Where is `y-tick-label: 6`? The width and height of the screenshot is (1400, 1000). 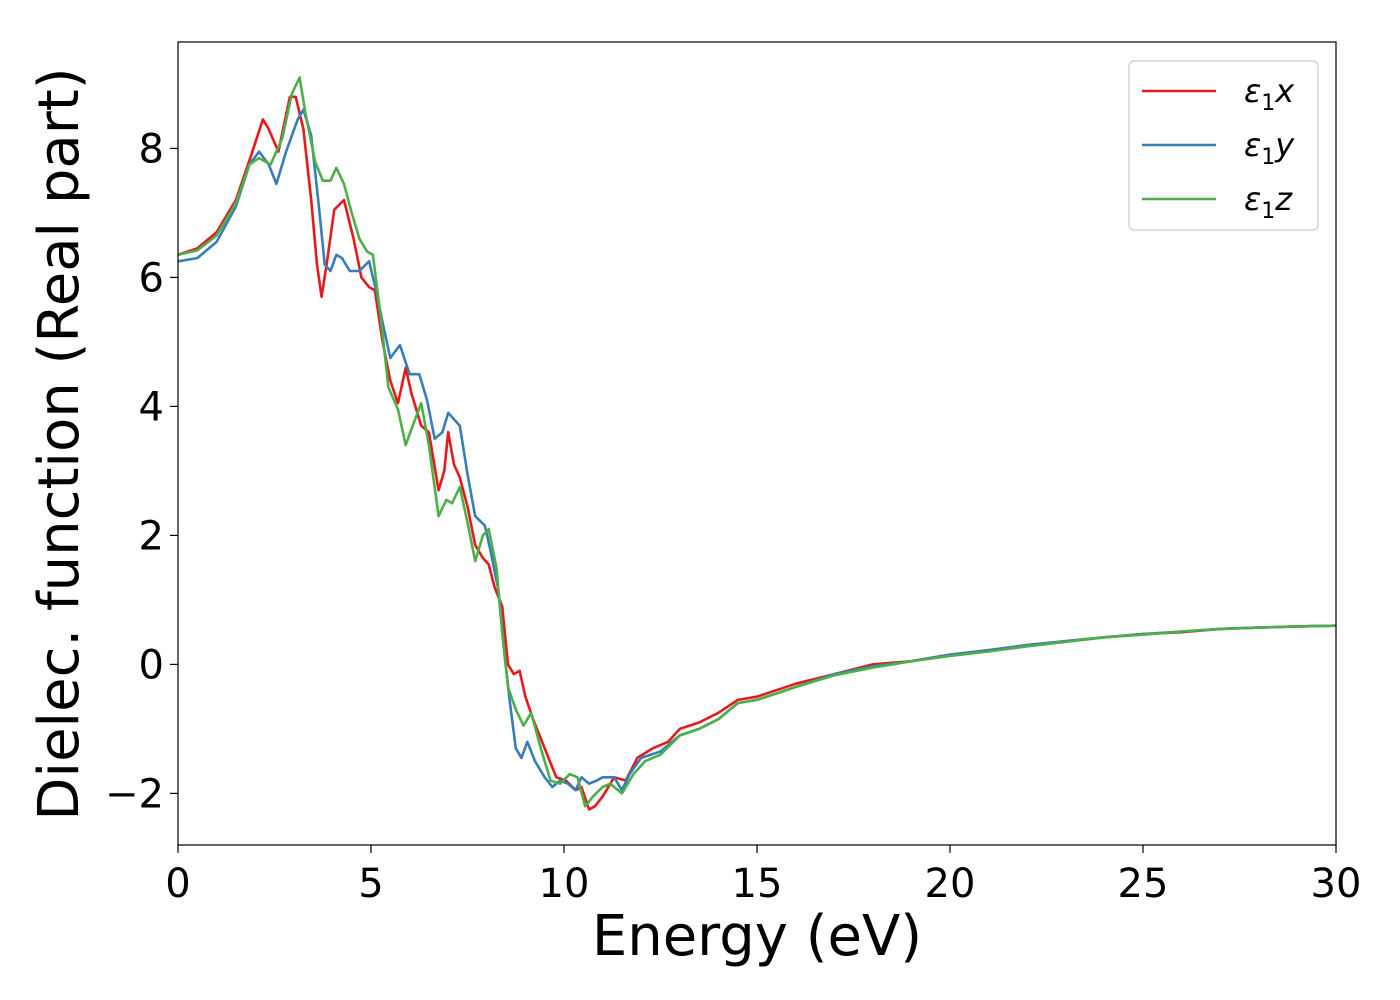 y-tick-label: 6 is located at coordinates (151, 278).